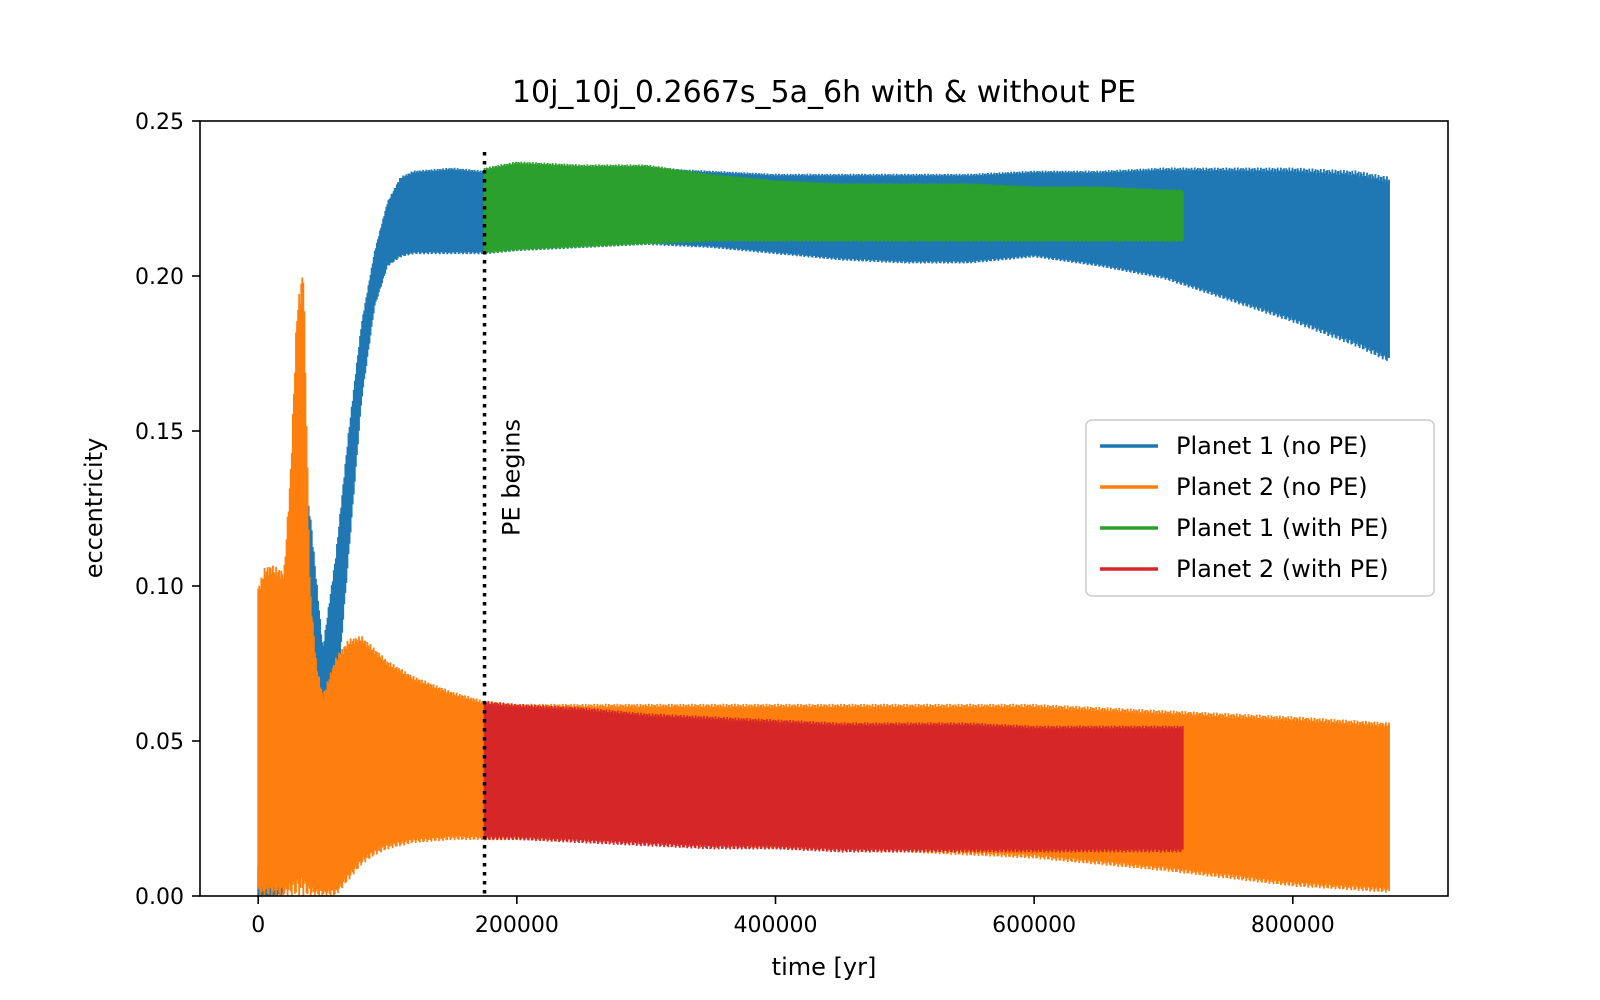 The width and height of the screenshot is (1600, 1000). Describe the element at coordinates (159, 587) in the screenshot. I see `y-tick-label: 0.10` at that location.